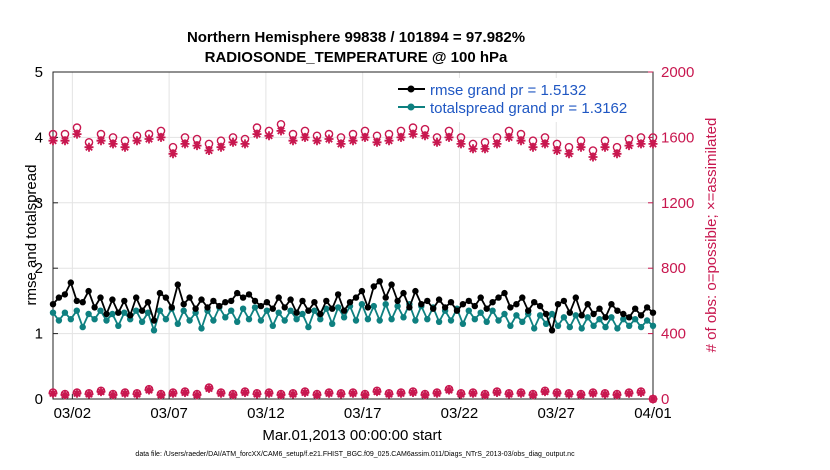  I want to click on y-axis-right: 0 400 800 1200 1600 2000, so click(671, 236).